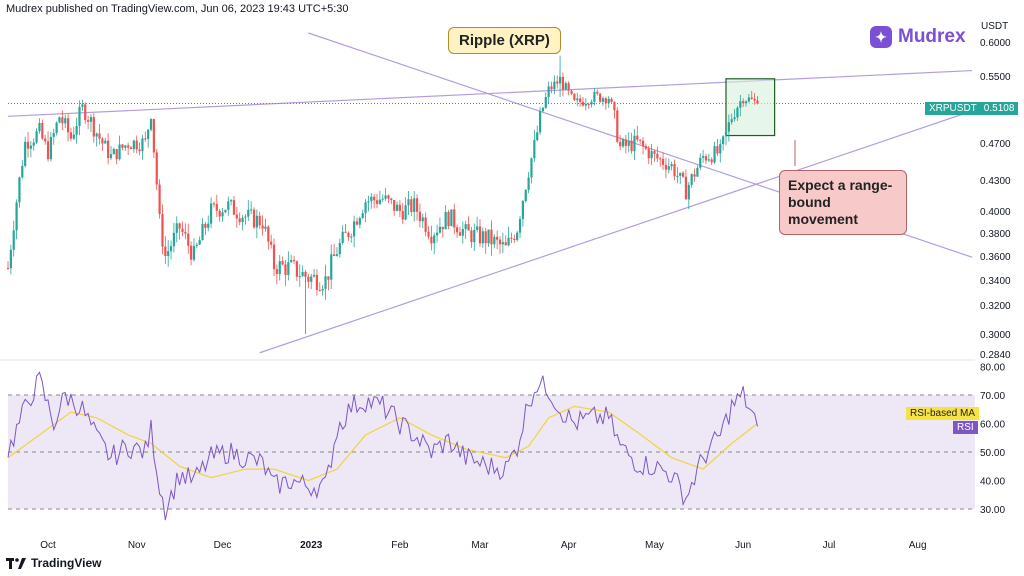  Describe the element at coordinates (843, 202) in the screenshot. I see `range-note: Expect a range-bound movement` at that location.